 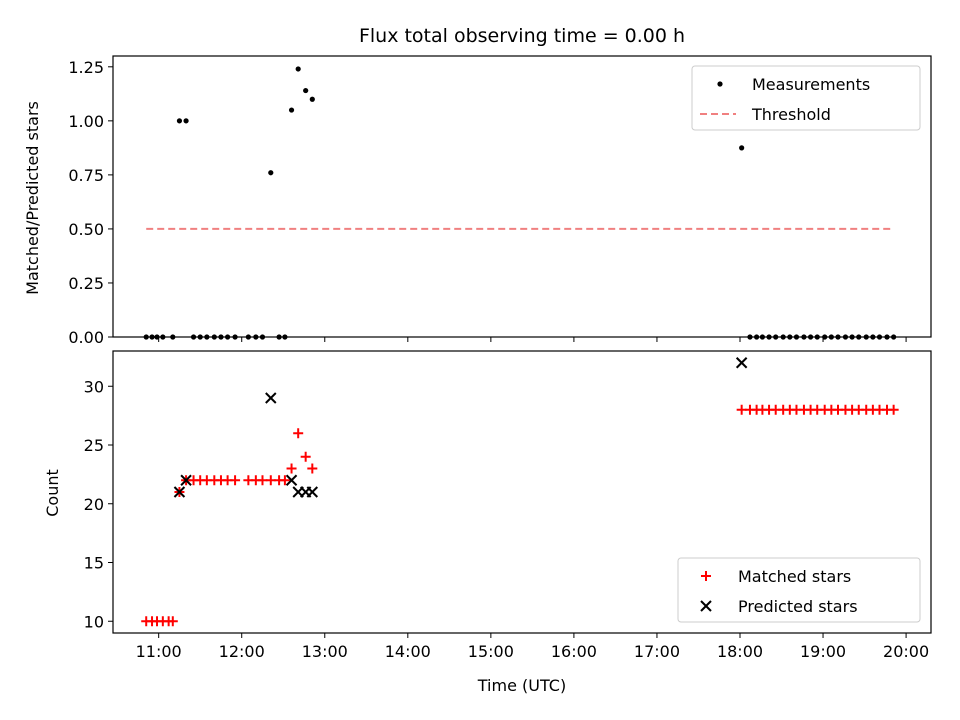 I want to click on legend: Measurements Threshold, so click(x=806, y=98).